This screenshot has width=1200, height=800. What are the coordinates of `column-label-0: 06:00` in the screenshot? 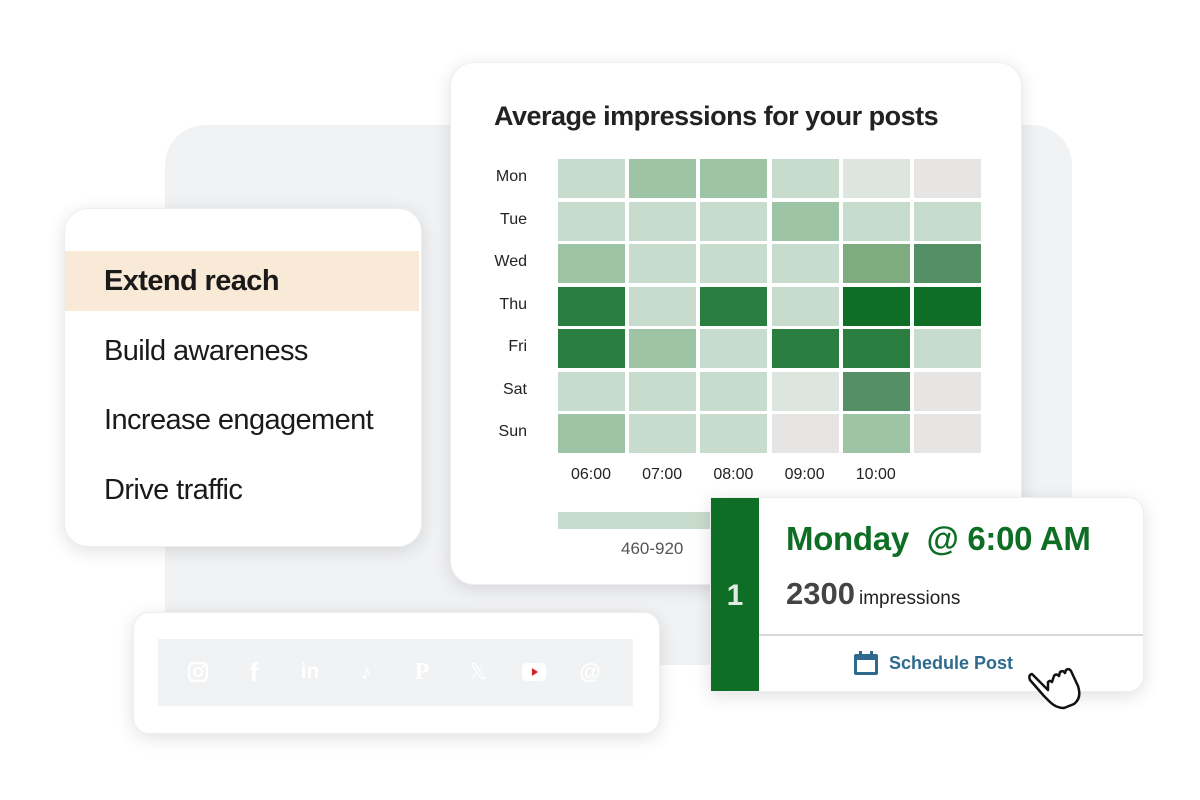 It's located at (591, 474).